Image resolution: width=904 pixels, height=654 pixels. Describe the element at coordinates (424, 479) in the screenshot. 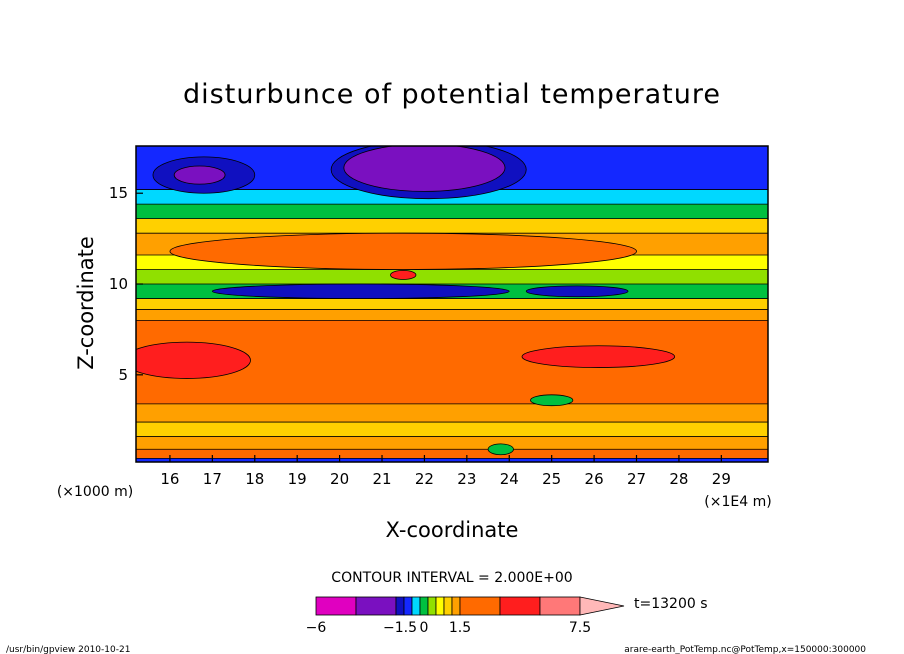

I see `x-tick-label-22: 22` at that location.